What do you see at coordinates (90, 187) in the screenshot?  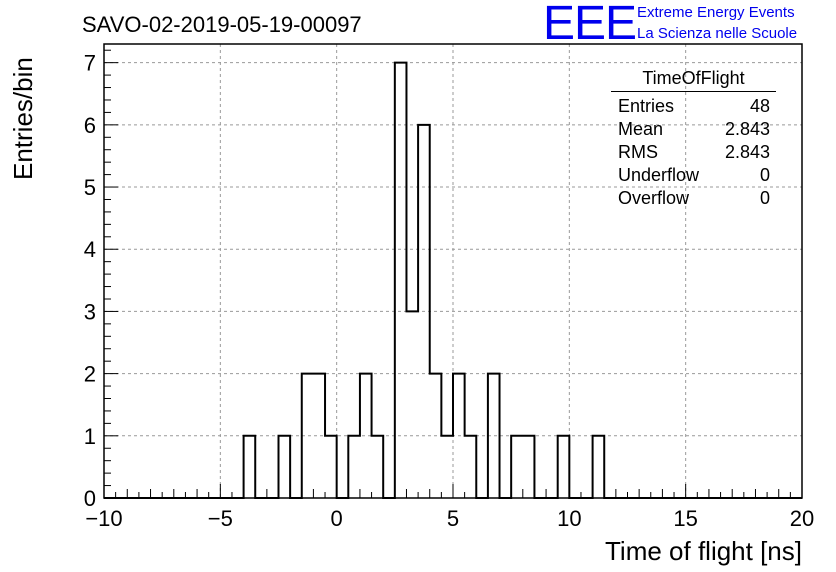 I see `y-tick-label: 5` at bounding box center [90, 187].